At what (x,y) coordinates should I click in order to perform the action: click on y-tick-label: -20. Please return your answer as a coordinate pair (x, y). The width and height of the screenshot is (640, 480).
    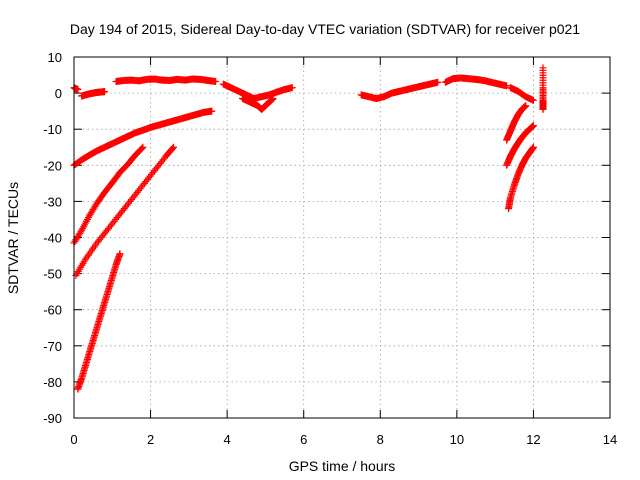
    Looking at the image, I should click on (52, 165).